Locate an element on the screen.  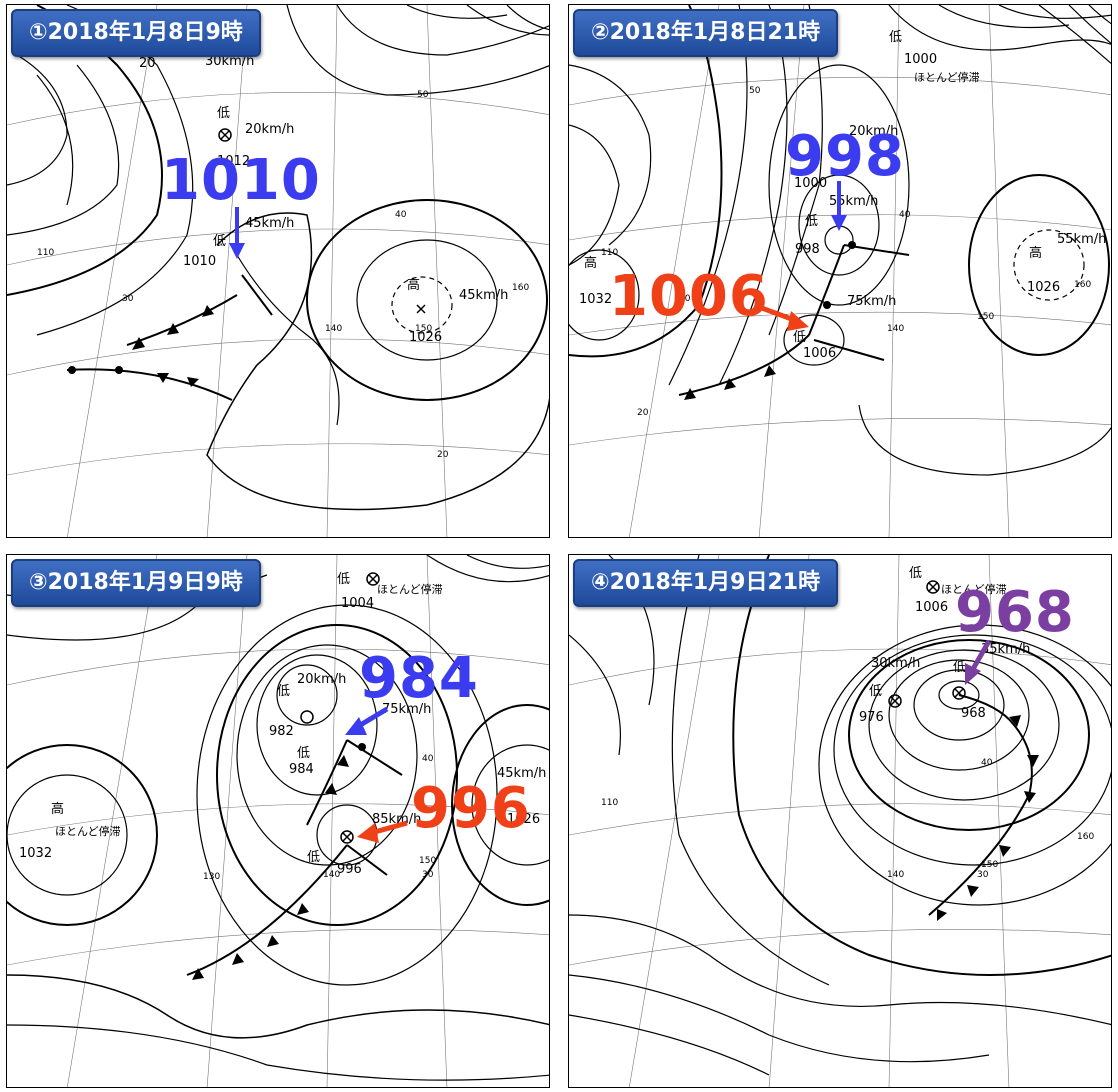
panel-title: ②2018年1月8日21時 is located at coordinates (706, 33).